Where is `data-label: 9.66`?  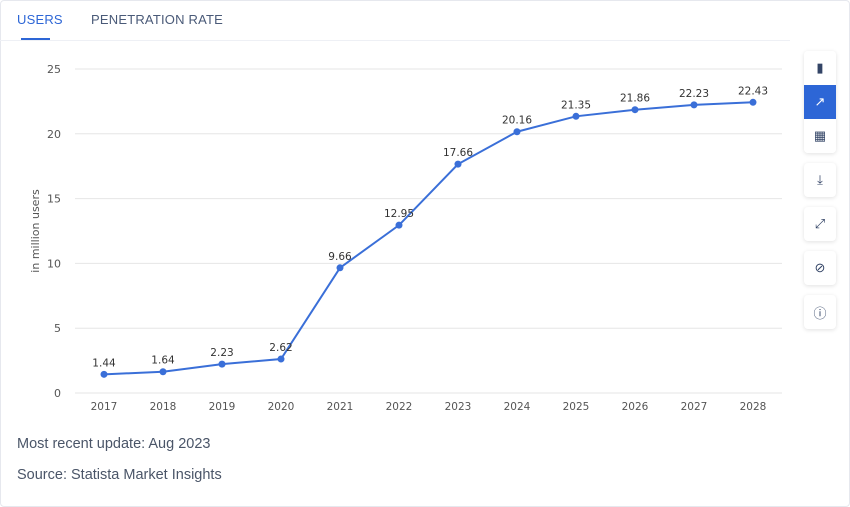
data-label: 9.66 is located at coordinates (340, 257).